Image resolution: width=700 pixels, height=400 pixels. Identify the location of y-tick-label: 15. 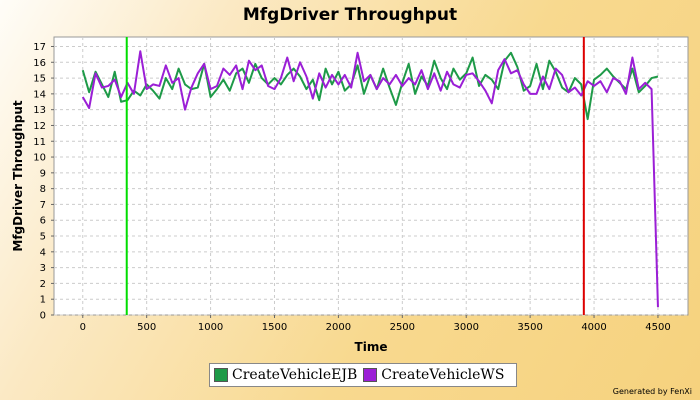
(39, 79).